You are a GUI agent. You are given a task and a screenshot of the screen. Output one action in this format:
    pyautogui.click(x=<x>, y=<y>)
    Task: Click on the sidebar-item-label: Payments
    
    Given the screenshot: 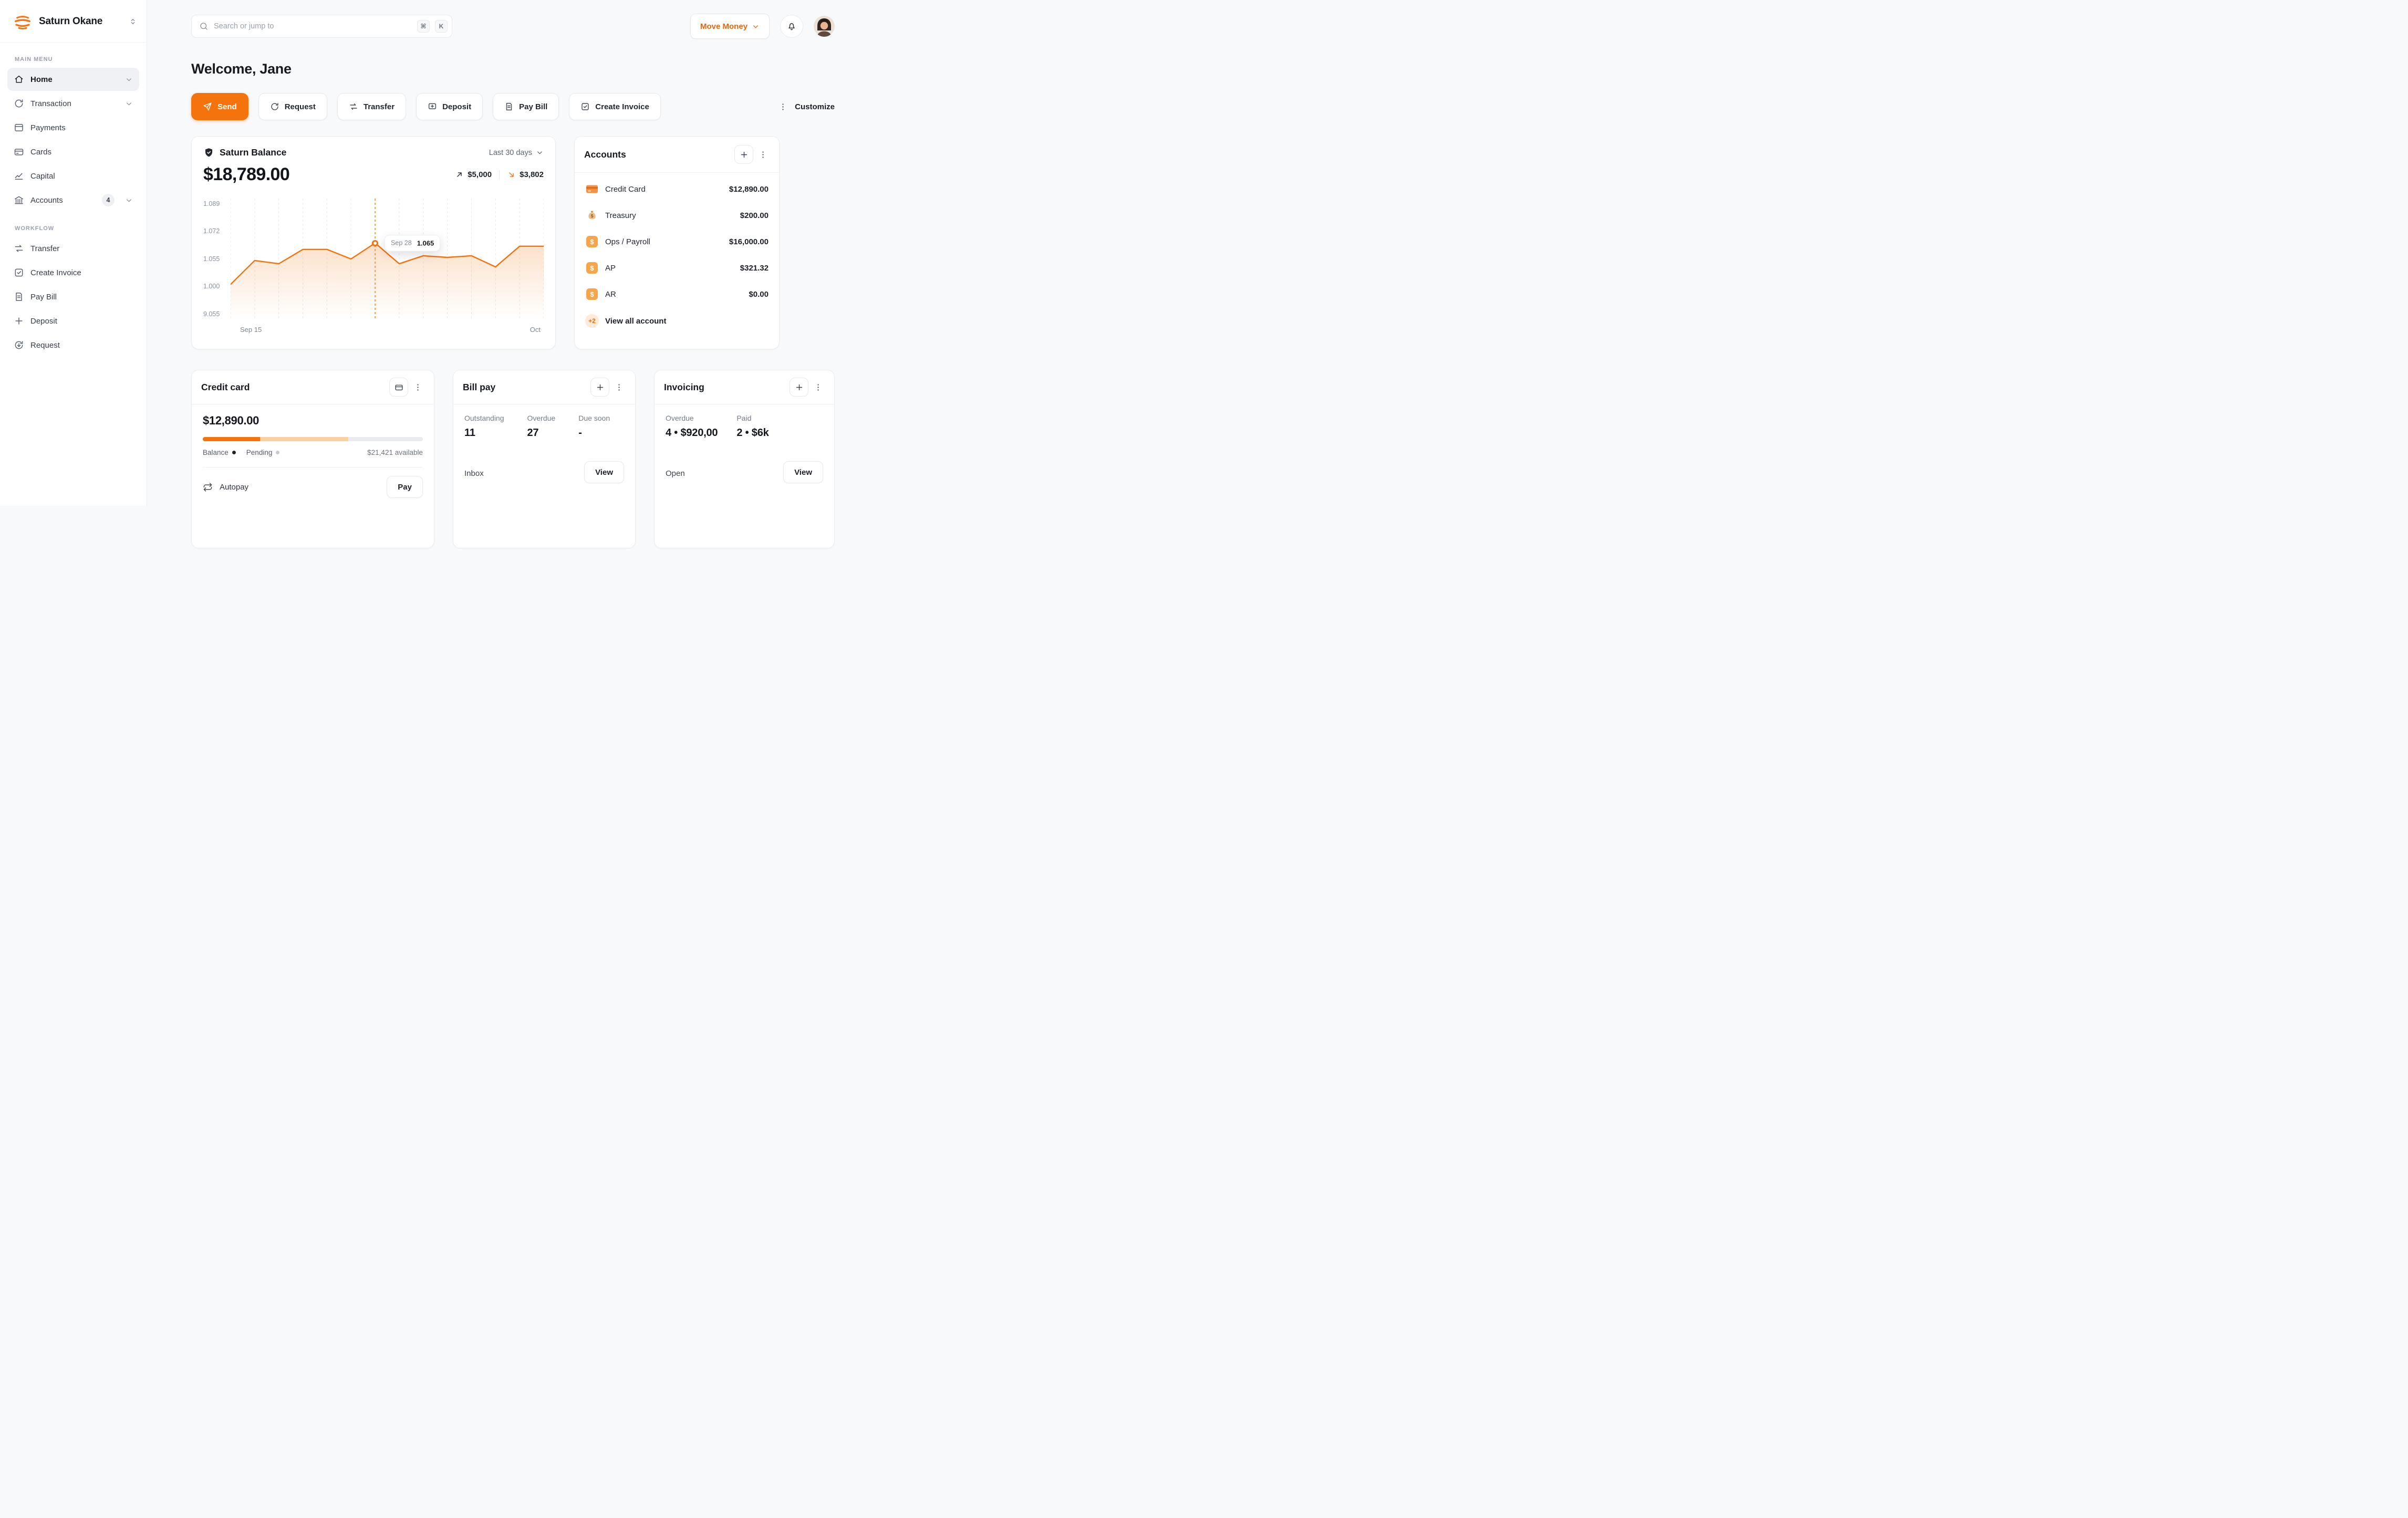 What is the action you would take?
    pyautogui.click(x=48, y=128)
    